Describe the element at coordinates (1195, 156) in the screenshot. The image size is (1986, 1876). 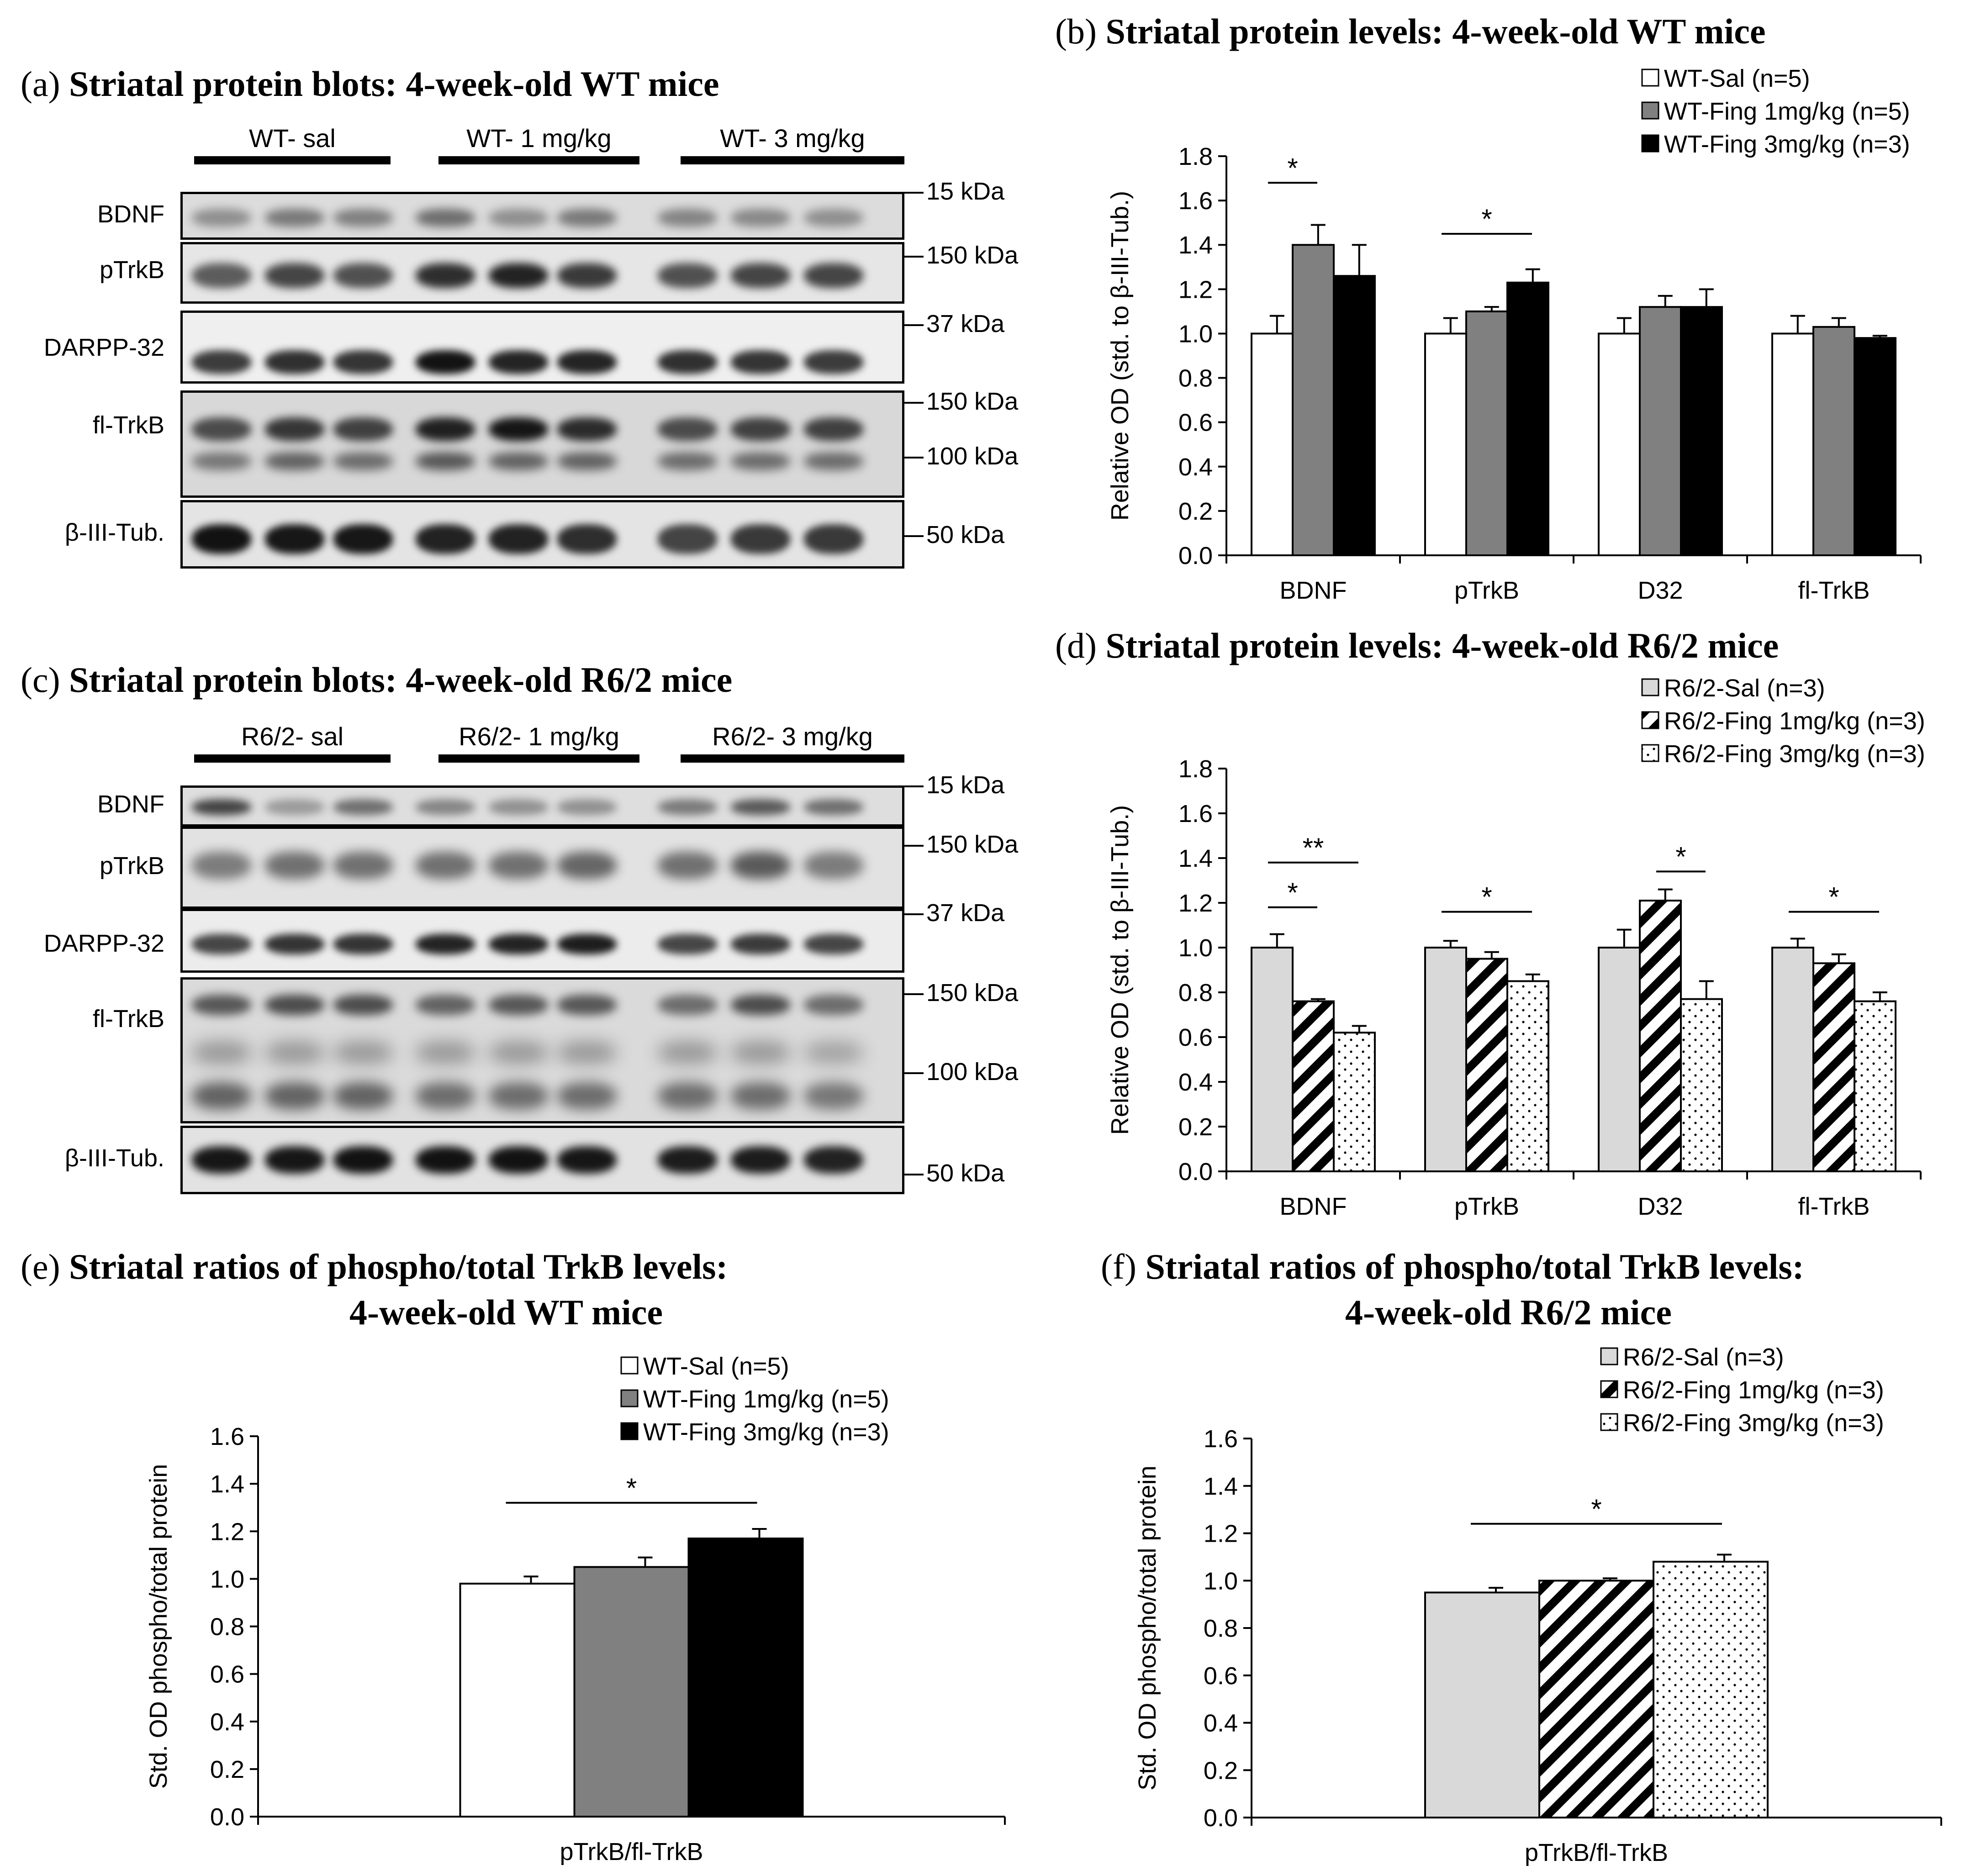
I see `y-tick-label: 1.8` at that location.